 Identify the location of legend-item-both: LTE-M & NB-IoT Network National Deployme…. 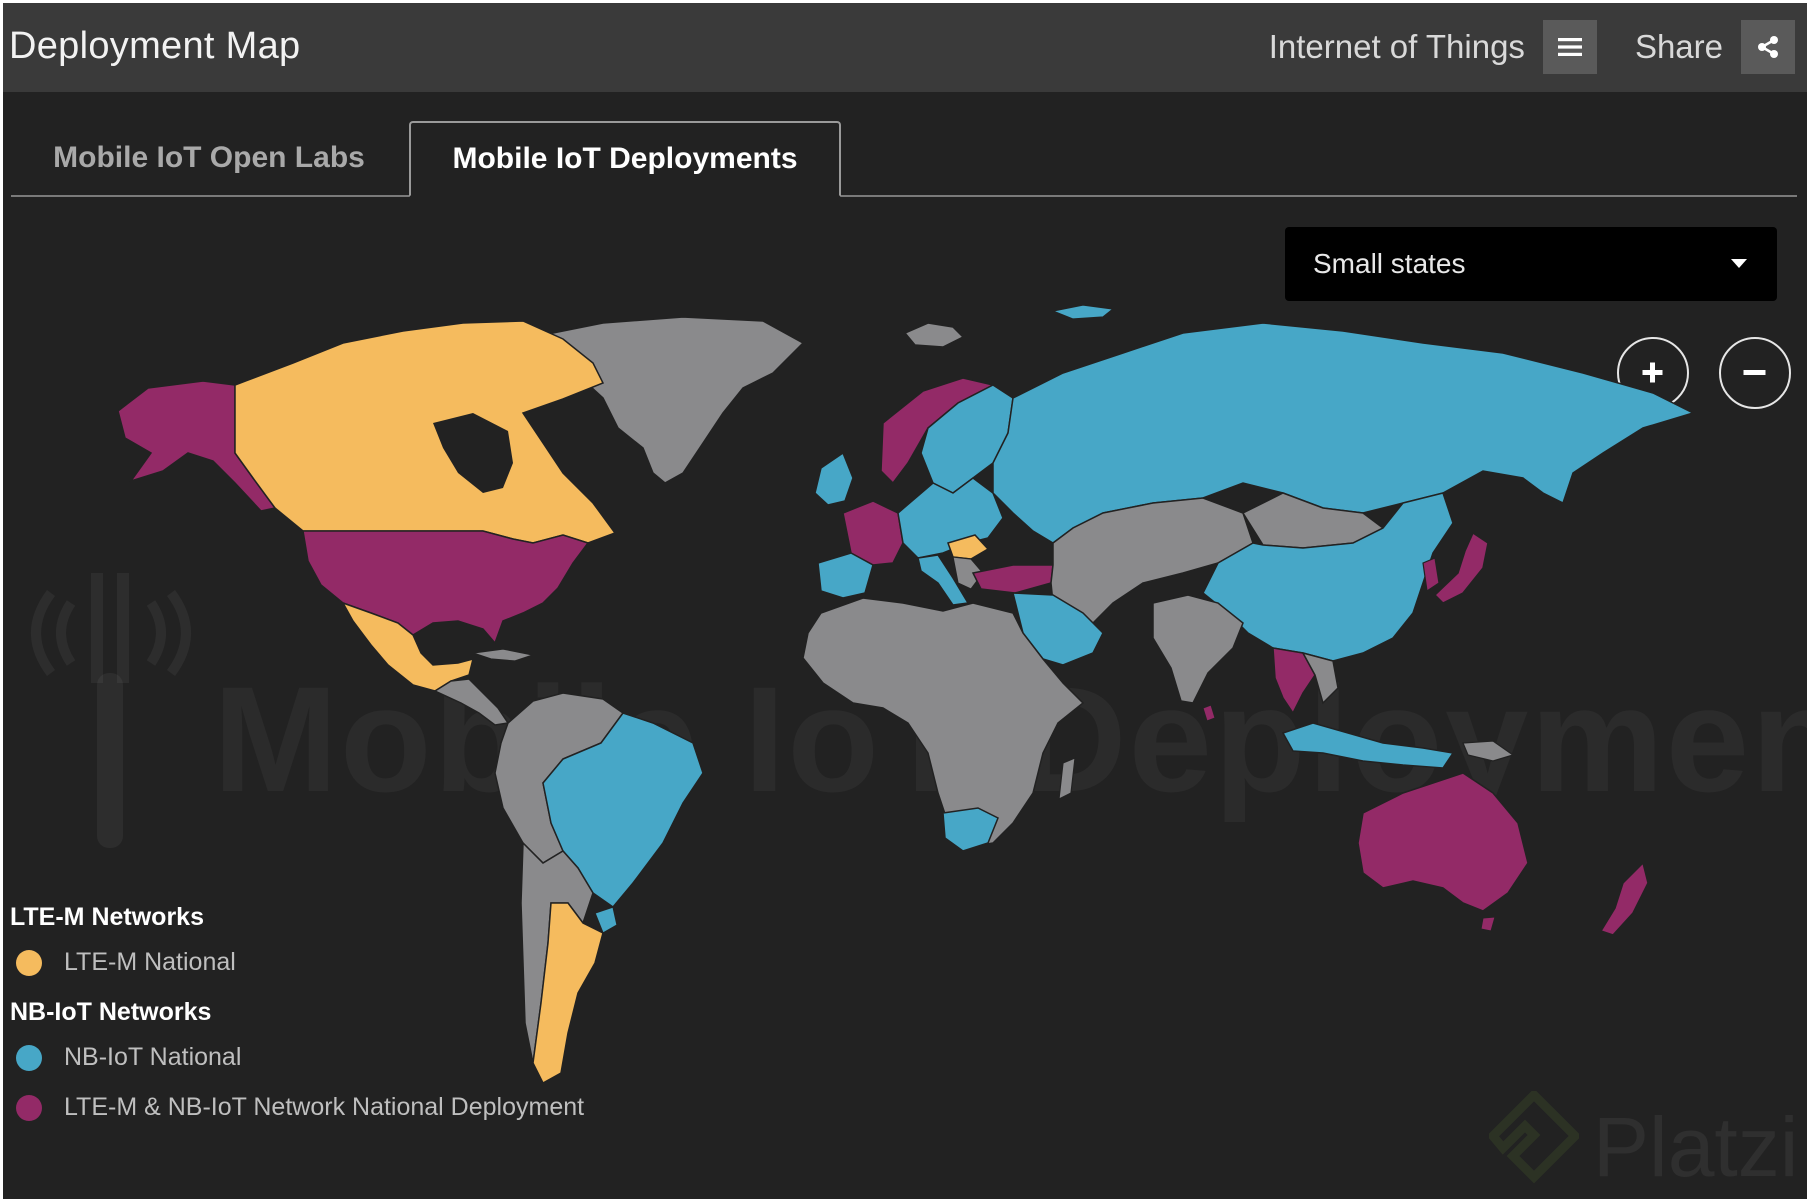
(297, 1107).